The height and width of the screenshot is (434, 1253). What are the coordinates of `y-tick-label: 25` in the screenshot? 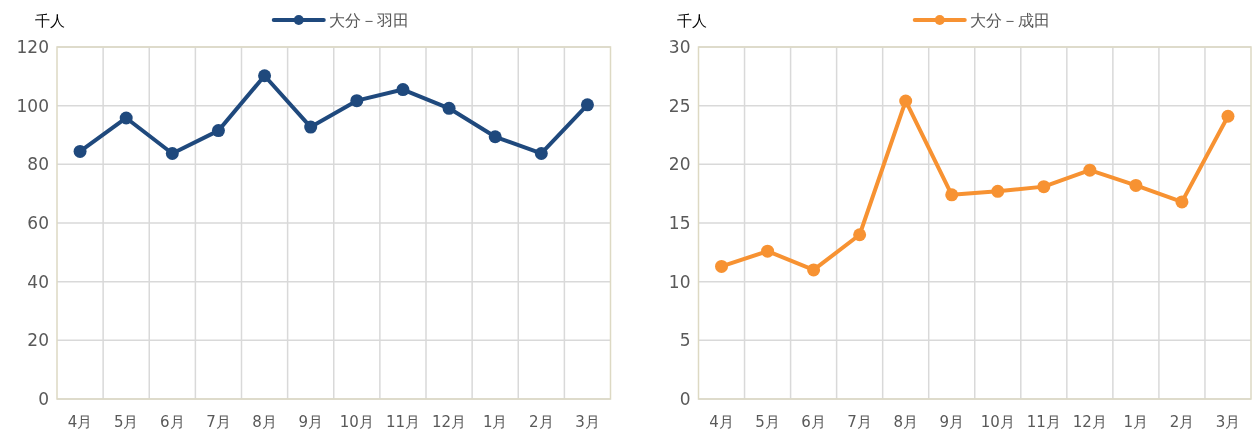 It's located at (679, 105).